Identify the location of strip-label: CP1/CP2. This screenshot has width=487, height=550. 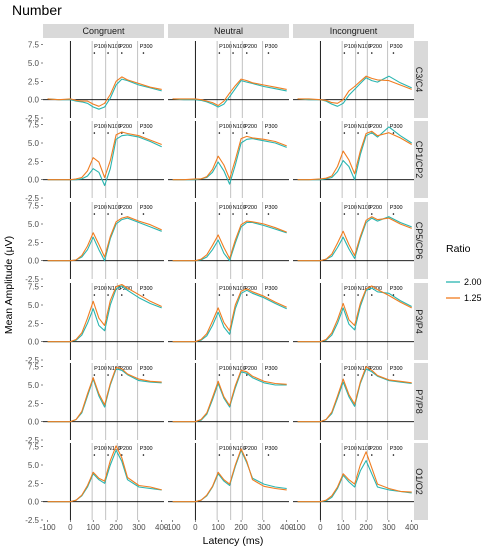
(419, 160).